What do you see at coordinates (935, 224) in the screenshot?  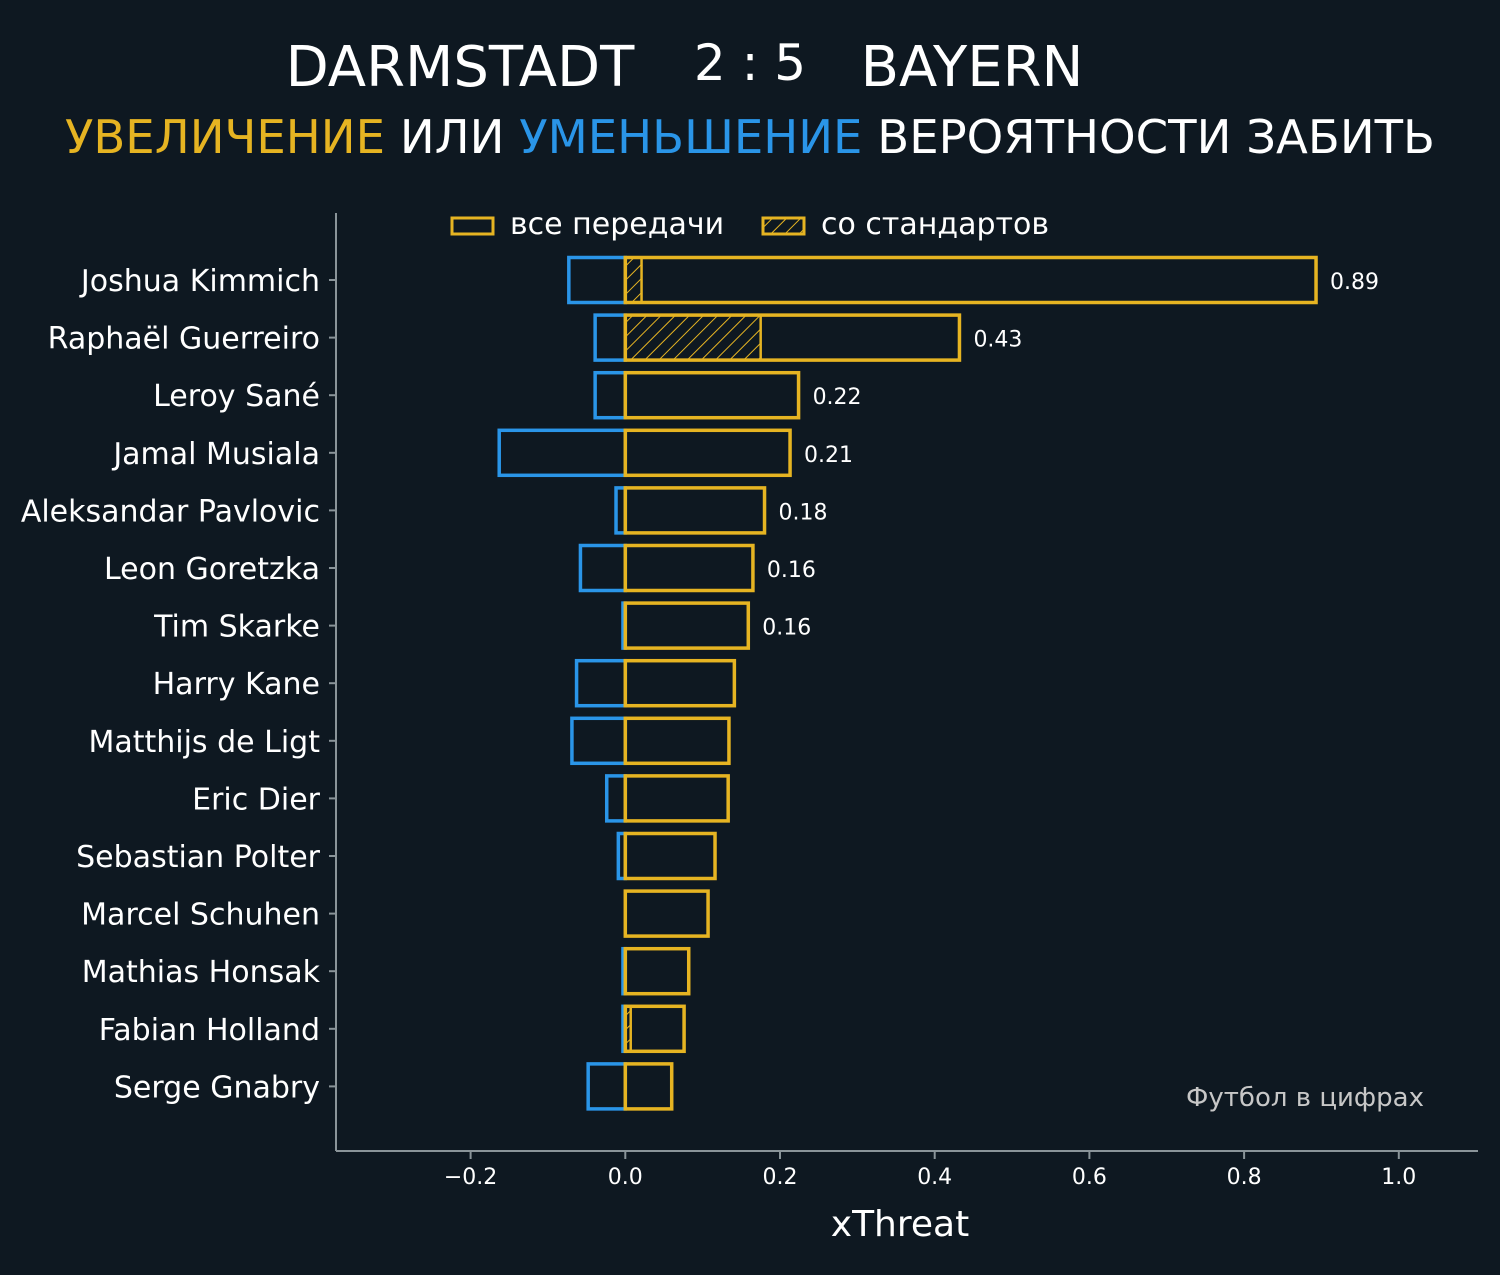 I see `legend-set-pieces-label: со стандартов` at bounding box center [935, 224].